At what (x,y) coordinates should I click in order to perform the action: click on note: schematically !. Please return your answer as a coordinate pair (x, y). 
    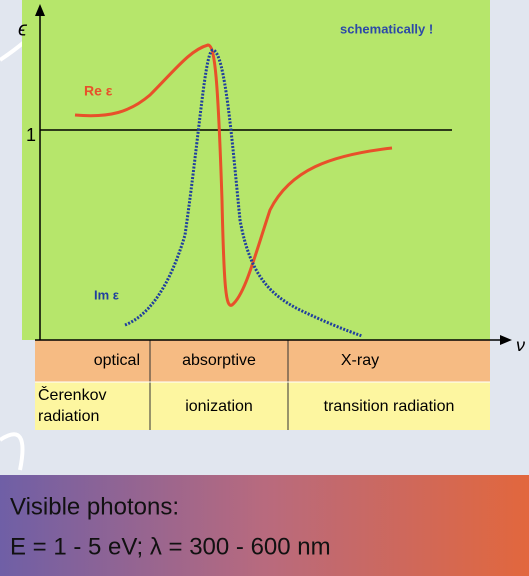
    Looking at the image, I should click on (386, 28).